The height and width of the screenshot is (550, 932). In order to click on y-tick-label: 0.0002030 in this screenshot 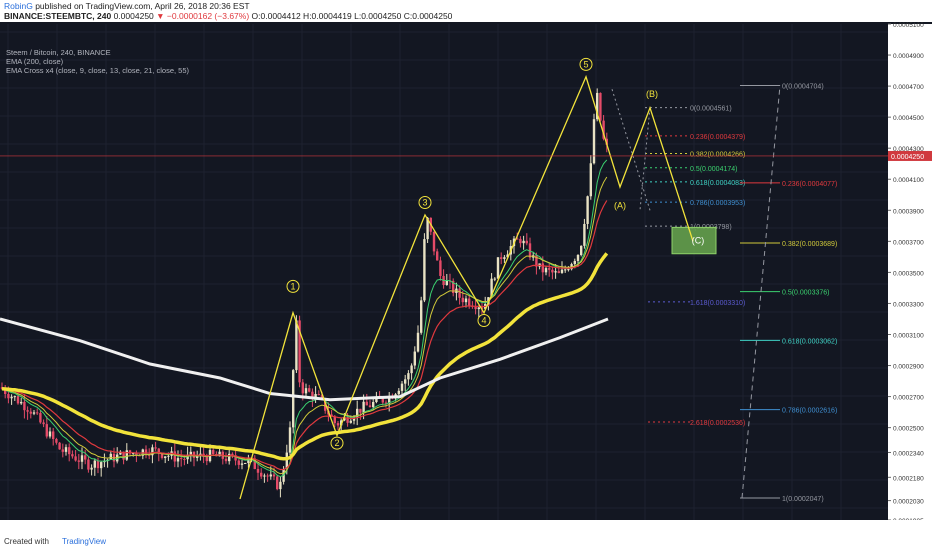, I will do `click(908, 502)`.